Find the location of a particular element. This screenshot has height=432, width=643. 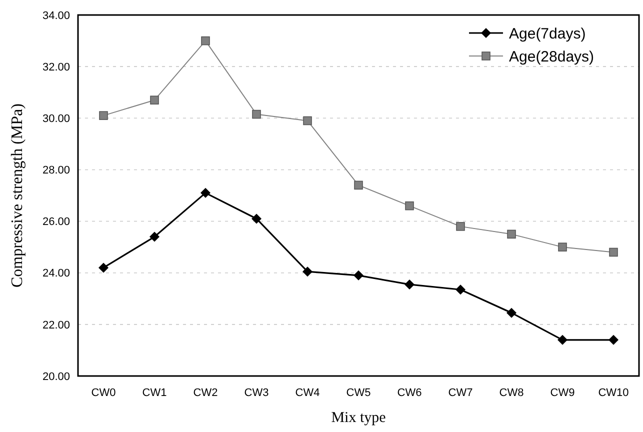

x-tick-label: CW1 is located at coordinates (154, 393).